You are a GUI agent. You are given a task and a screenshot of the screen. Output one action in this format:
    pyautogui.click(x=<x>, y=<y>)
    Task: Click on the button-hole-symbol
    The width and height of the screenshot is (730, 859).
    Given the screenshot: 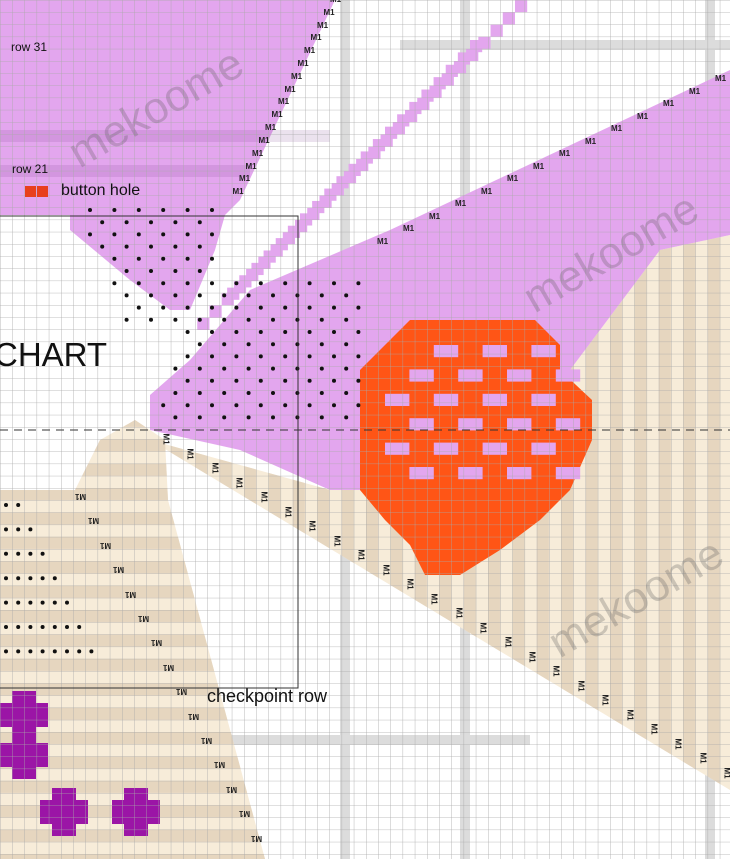 What is the action you would take?
    pyautogui.click(x=30, y=191)
    